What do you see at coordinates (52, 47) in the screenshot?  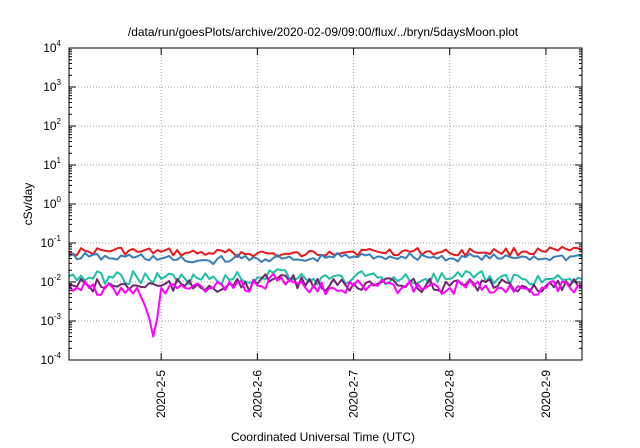 I see `y-tick-label: 10⁴` at bounding box center [52, 47].